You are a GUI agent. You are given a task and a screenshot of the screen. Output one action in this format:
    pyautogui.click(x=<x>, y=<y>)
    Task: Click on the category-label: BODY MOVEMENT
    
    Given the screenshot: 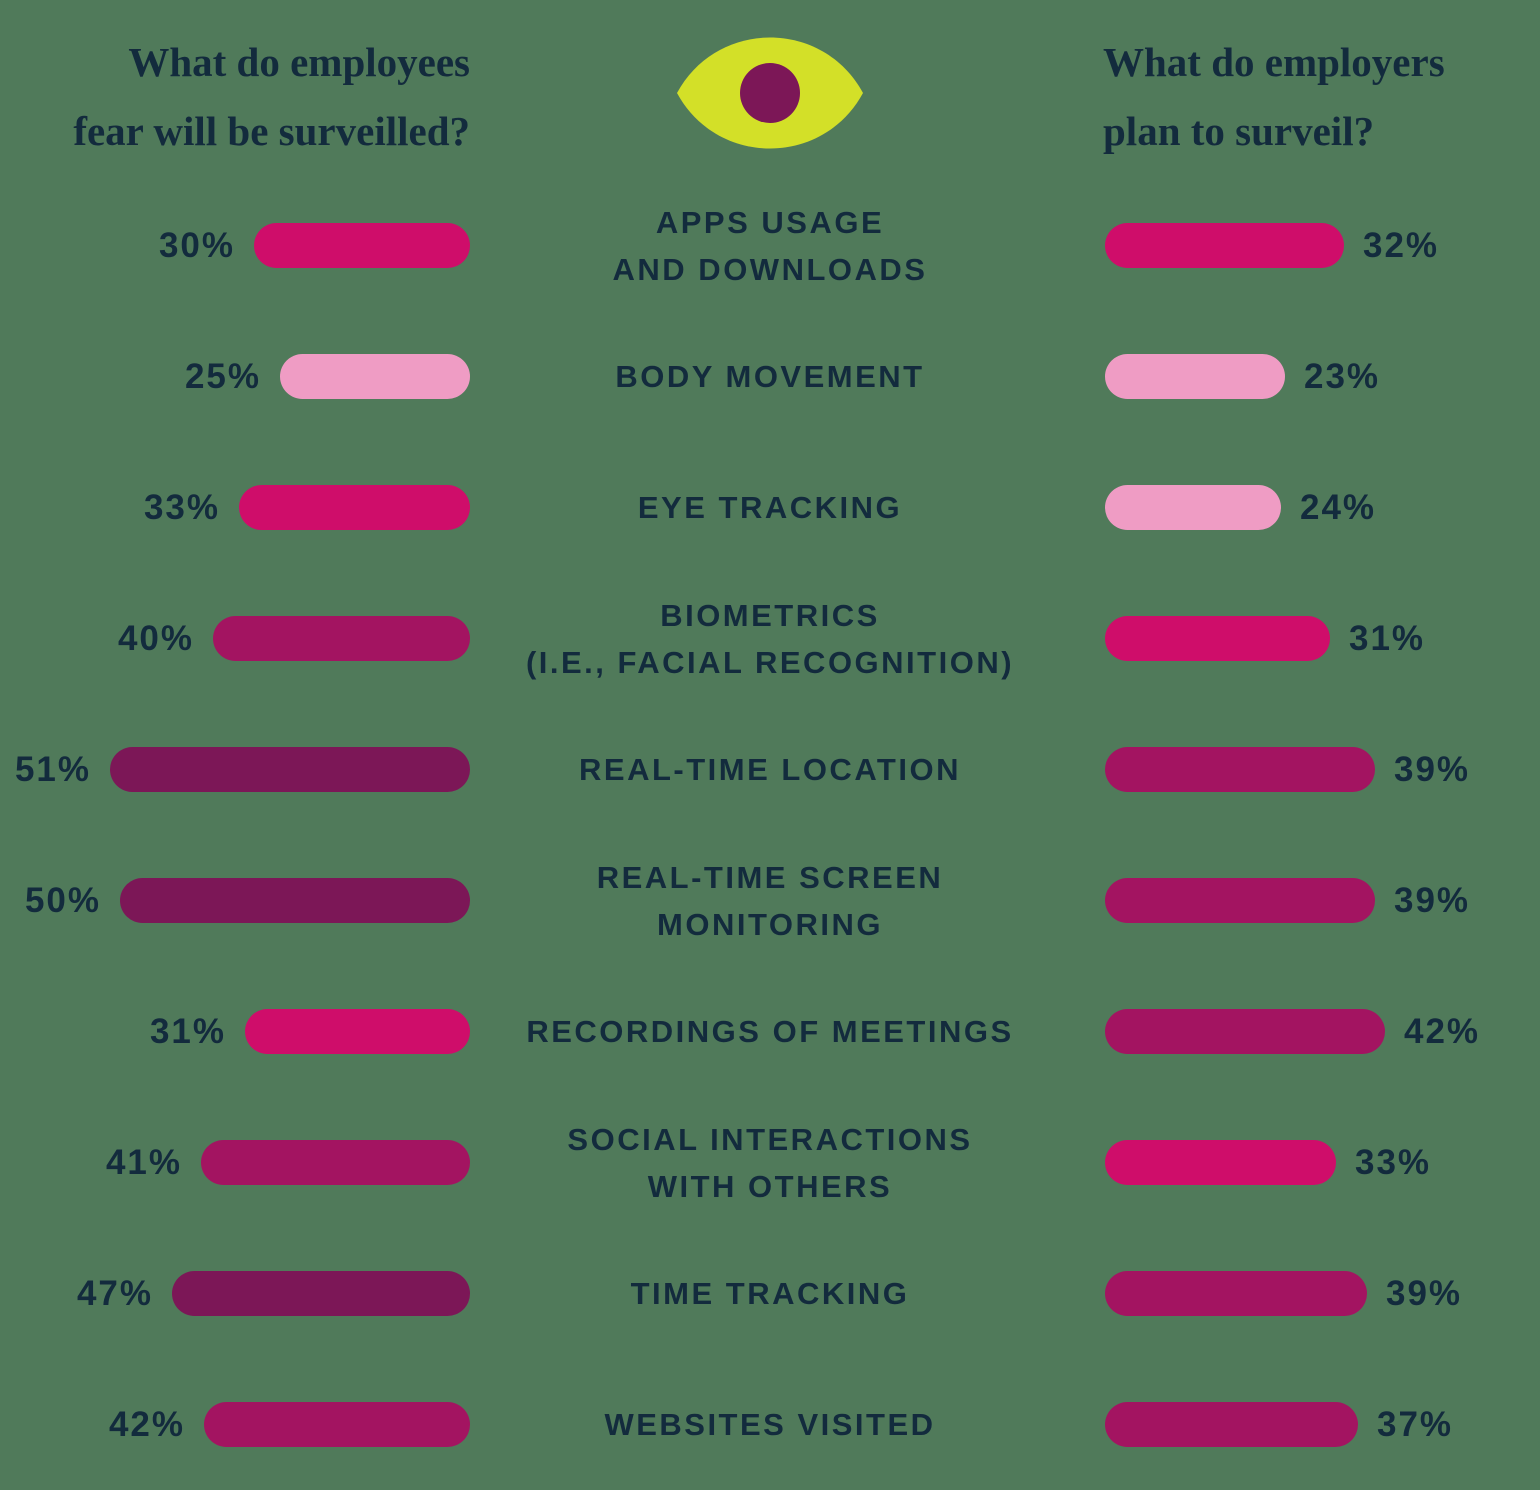 What is the action you would take?
    pyautogui.click(x=787, y=376)
    